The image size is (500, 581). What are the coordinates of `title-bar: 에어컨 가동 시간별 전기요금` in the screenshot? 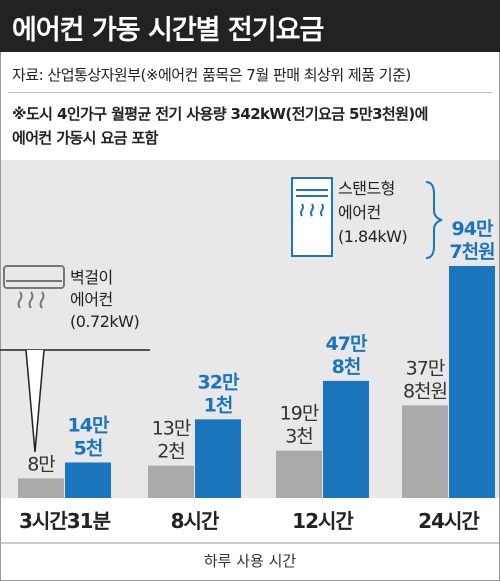 It's located at (250, 26).